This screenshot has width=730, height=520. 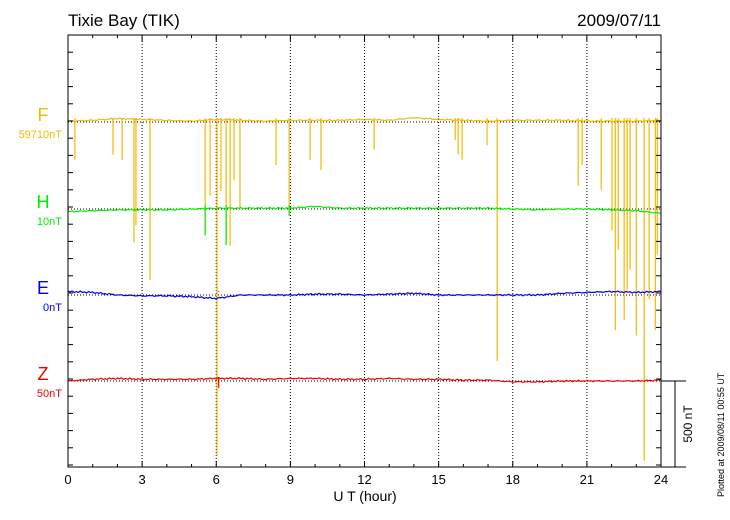 What do you see at coordinates (364, 479) in the screenshot?
I see `x-tick-label: 12` at bounding box center [364, 479].